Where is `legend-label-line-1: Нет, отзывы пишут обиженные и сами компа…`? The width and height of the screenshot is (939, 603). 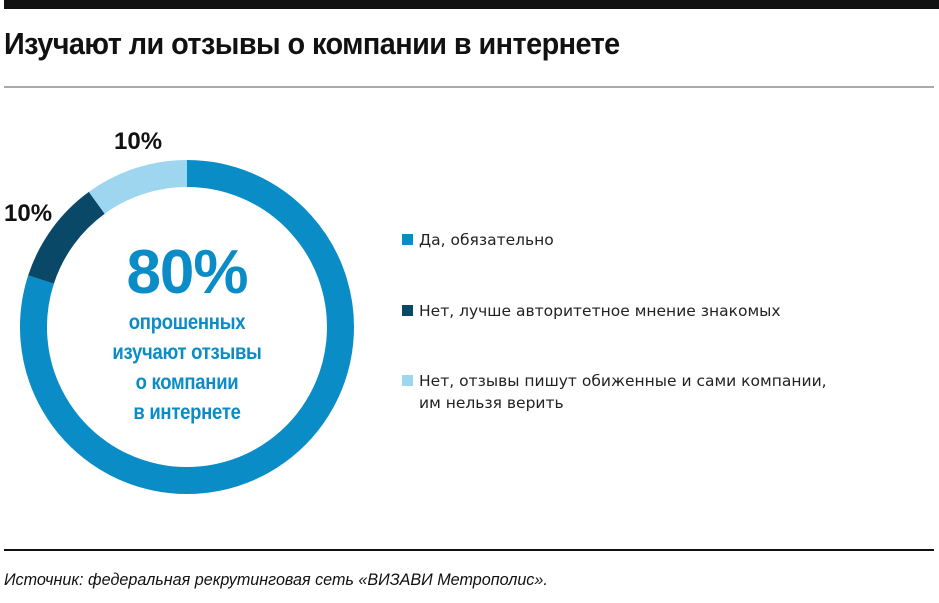
legend-label-line-1: Нет, отзывы пишут обиженные и сами компа… is located at coordinates (623, 381).